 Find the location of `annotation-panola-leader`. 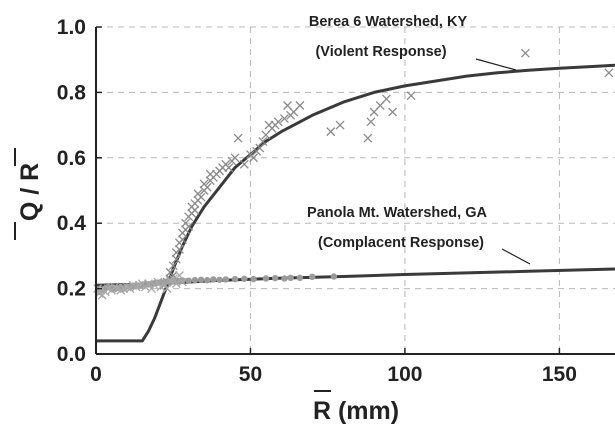

annotation-panola-leader is located at coordinates (516, 256).